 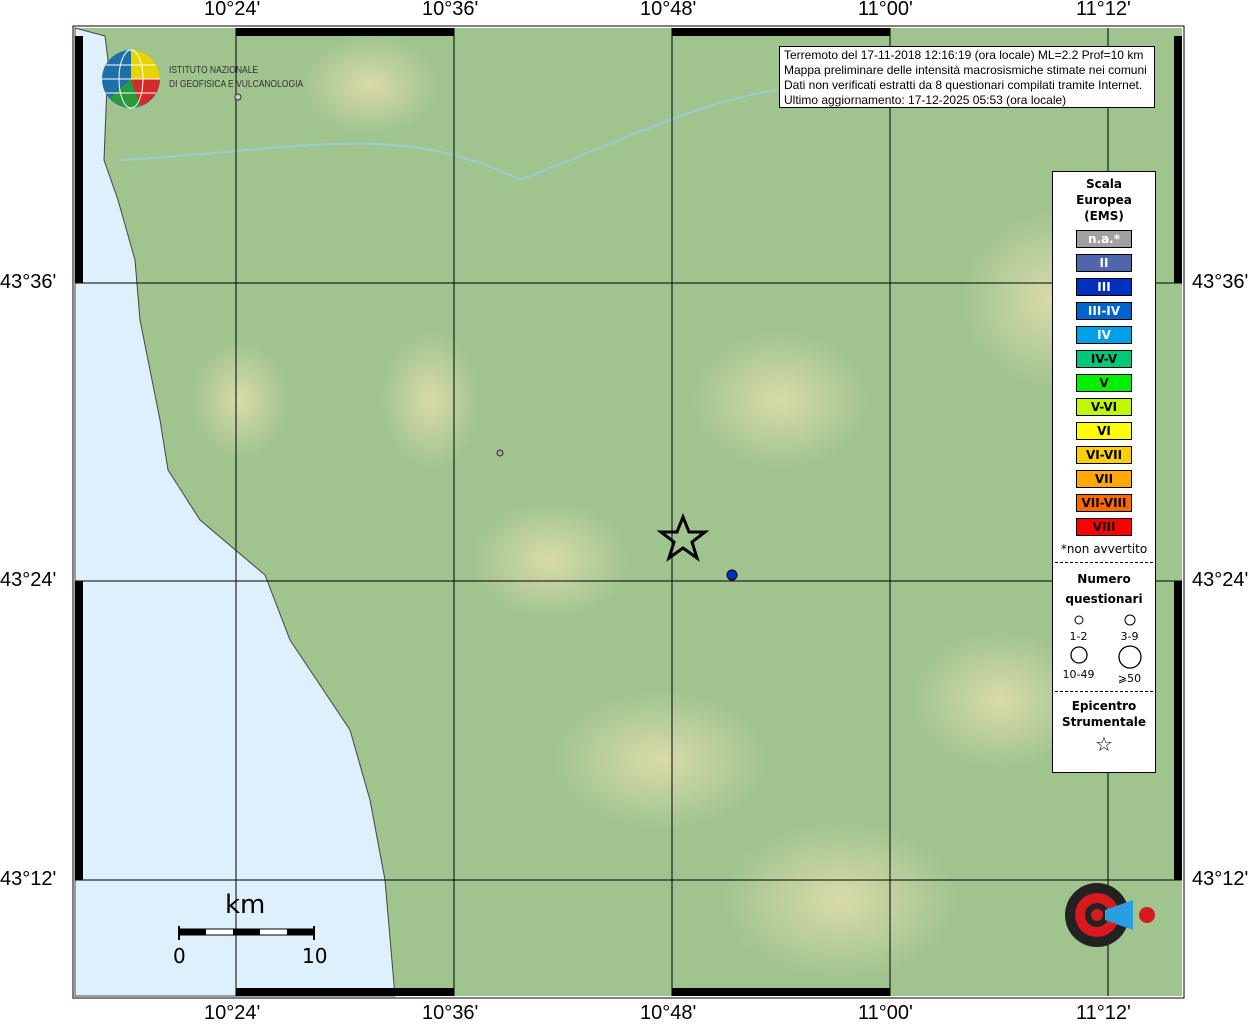 What do you see at coordinates (1104, 287) in the screenshot?
I see `legend-swatch-iii: III` at bounding box center [1104, 287].